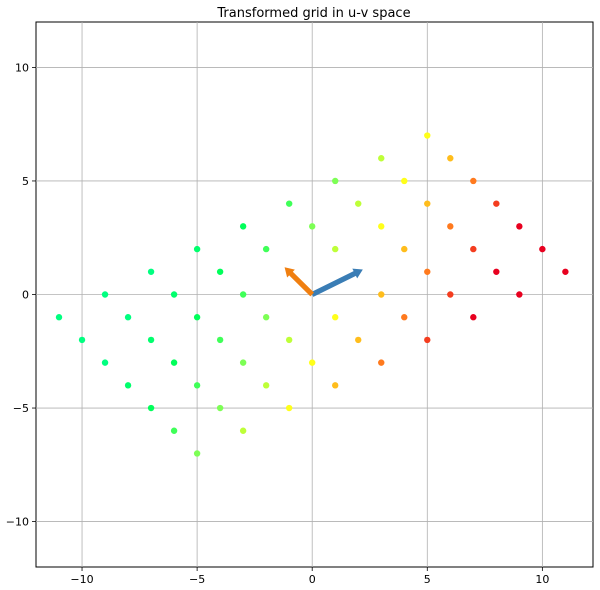 The image size is (600, 590). What do you see at coordinates (197, 579) in the screenshot?
I see `x-tick-label: −5` at bounding box center [197, 579].